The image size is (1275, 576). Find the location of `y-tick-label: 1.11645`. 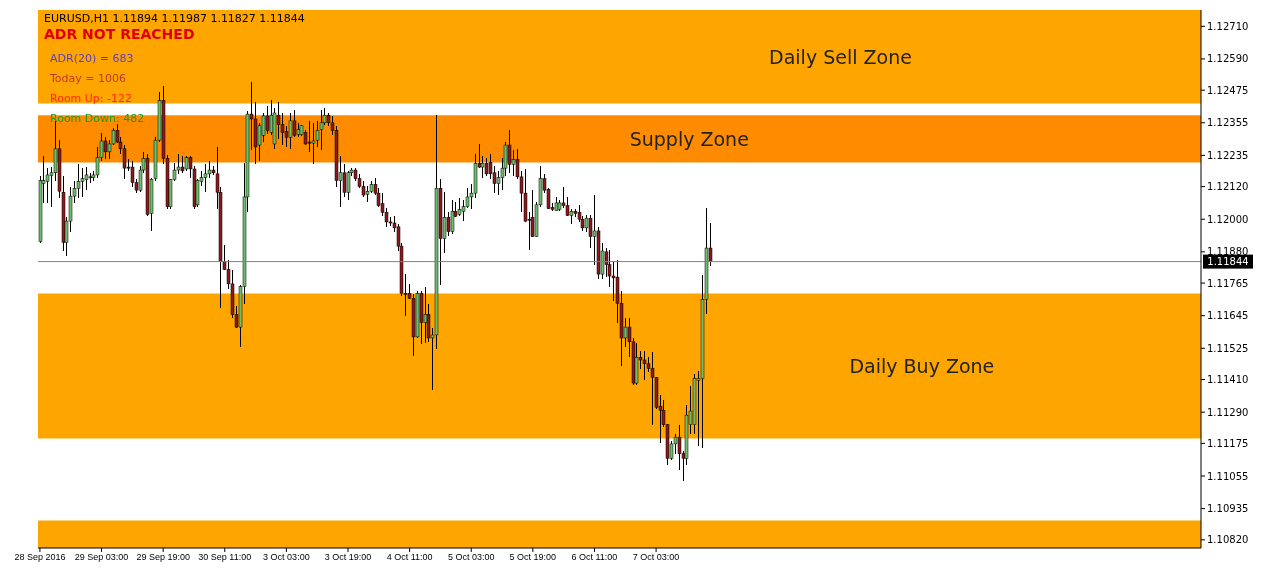

y-tick-label: 1.11645 is located at coordinates (1228, 316).